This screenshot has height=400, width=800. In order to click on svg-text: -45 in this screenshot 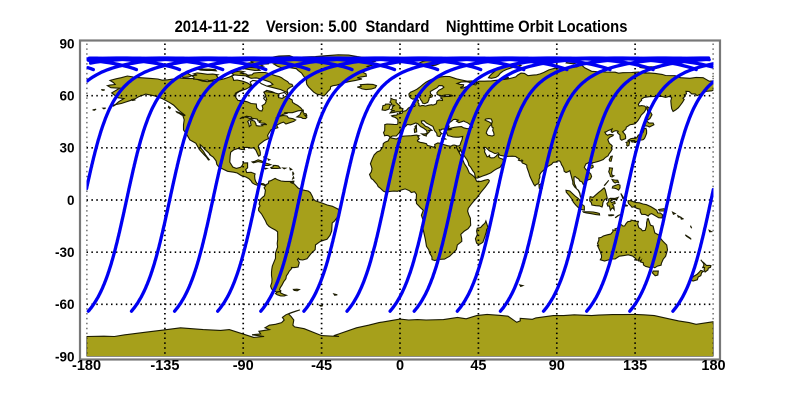, I will do `click(321, 366)`.